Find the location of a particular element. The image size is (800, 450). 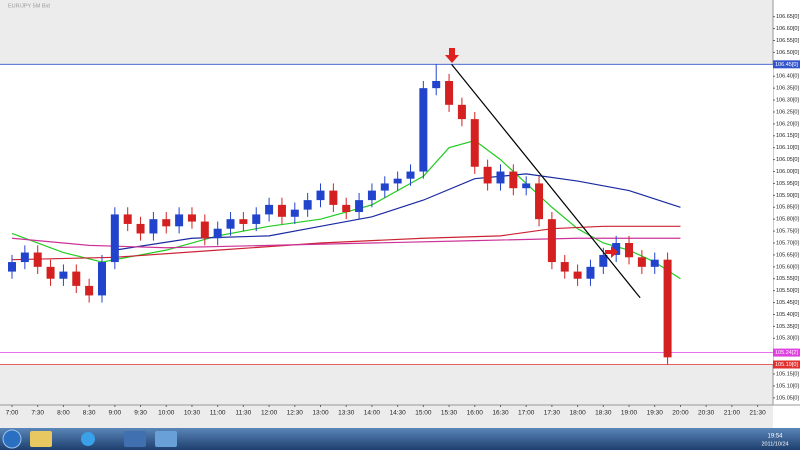

x-tick-label: 18:30 is located at coordinates (603, 413).